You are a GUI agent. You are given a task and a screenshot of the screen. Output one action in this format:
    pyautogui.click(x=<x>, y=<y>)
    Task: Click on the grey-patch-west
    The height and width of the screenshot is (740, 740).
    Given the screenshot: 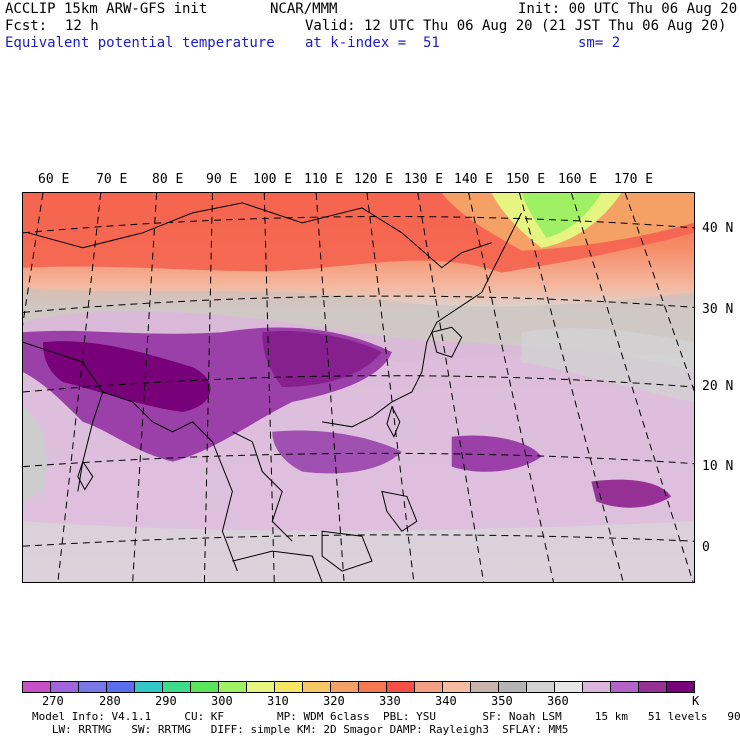 What is the action you would take?
    pyautogui.click(x=35, y=454)
    